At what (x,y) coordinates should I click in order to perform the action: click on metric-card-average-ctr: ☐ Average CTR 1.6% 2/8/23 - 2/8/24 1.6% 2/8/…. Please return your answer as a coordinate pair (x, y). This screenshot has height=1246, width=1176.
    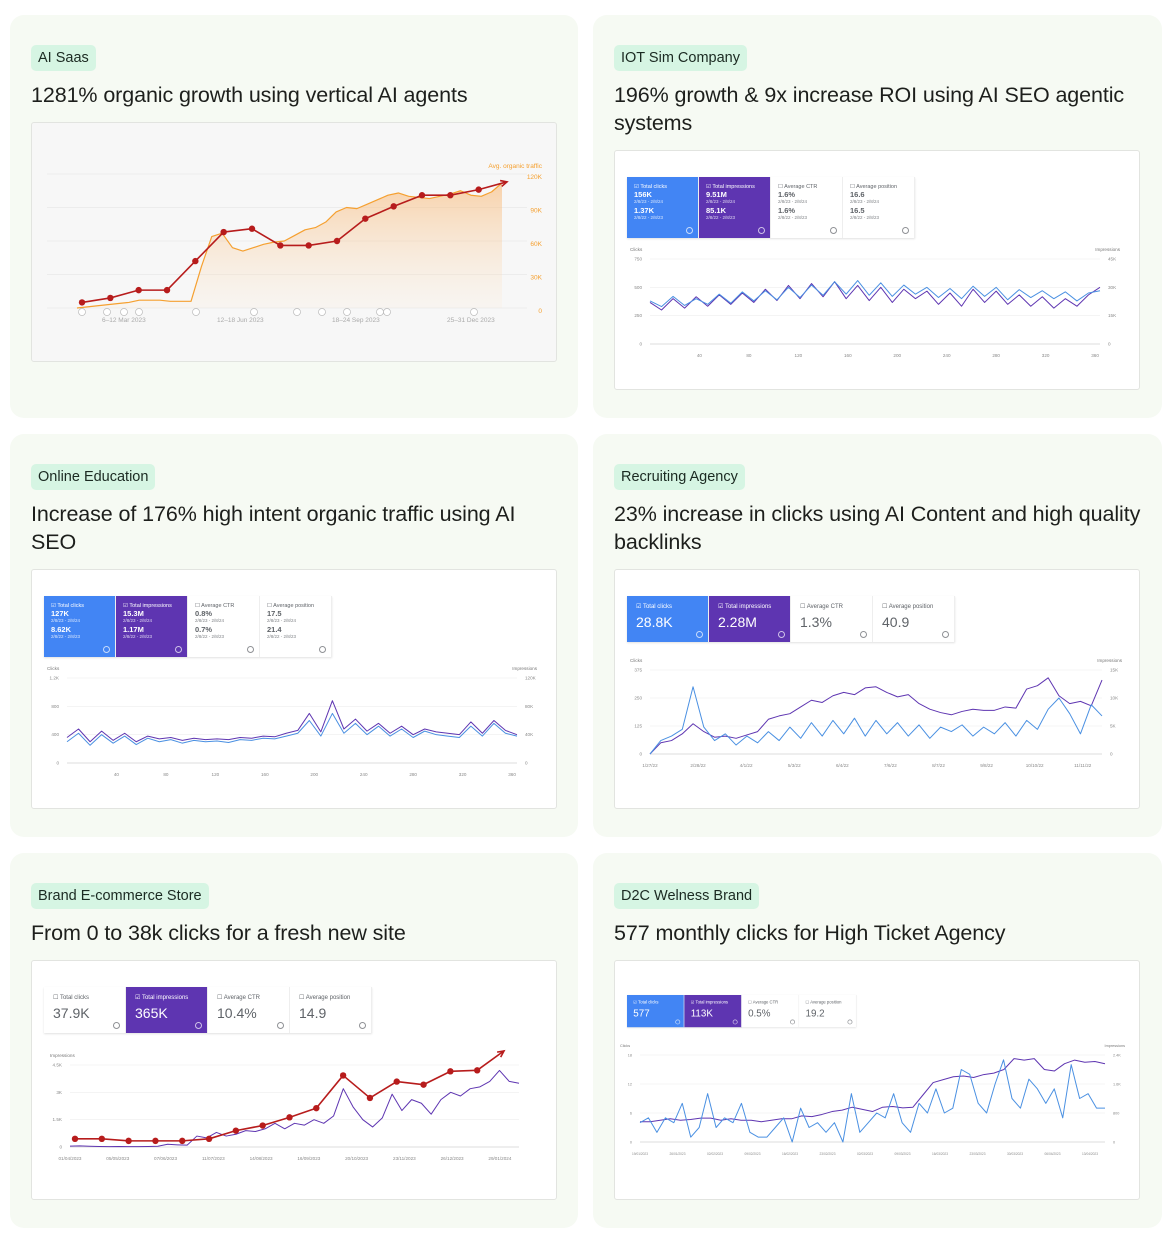
    Looking at the image, I should click on (807, 207).